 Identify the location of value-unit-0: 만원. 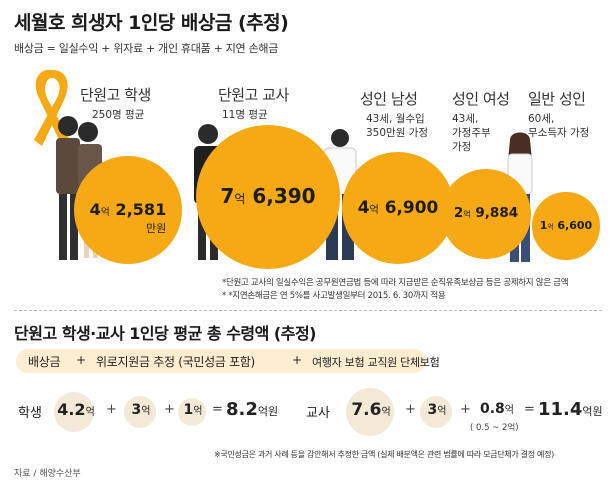
(156, 228).